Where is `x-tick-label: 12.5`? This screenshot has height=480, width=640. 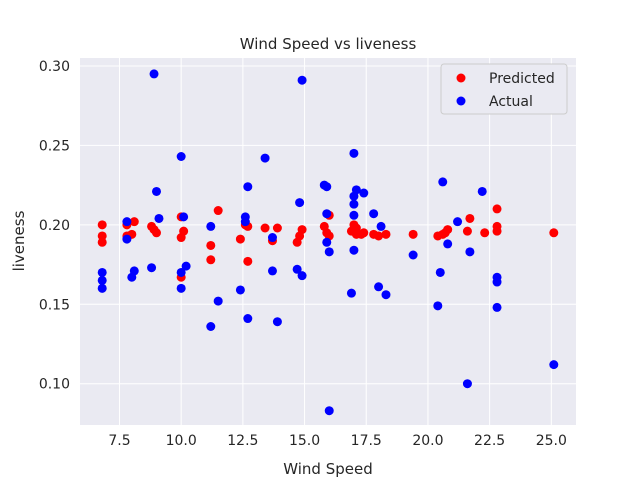 x-tick-label: 12.5 is located at coordinates (242, 441).